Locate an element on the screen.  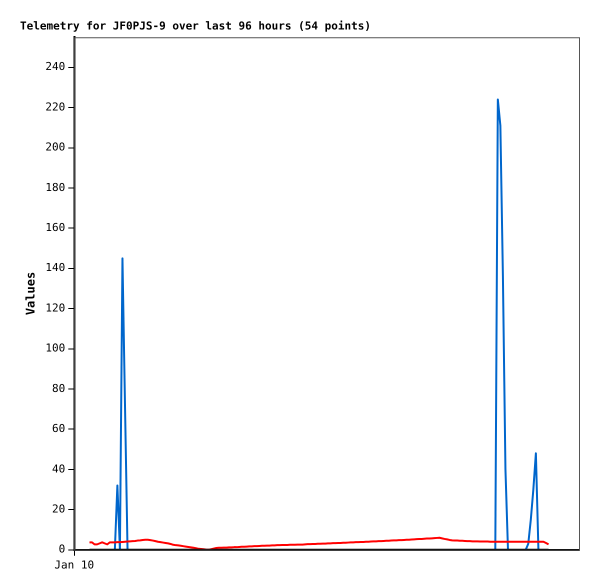
y-tick-label: 180 is located at coordinates (55, 187).